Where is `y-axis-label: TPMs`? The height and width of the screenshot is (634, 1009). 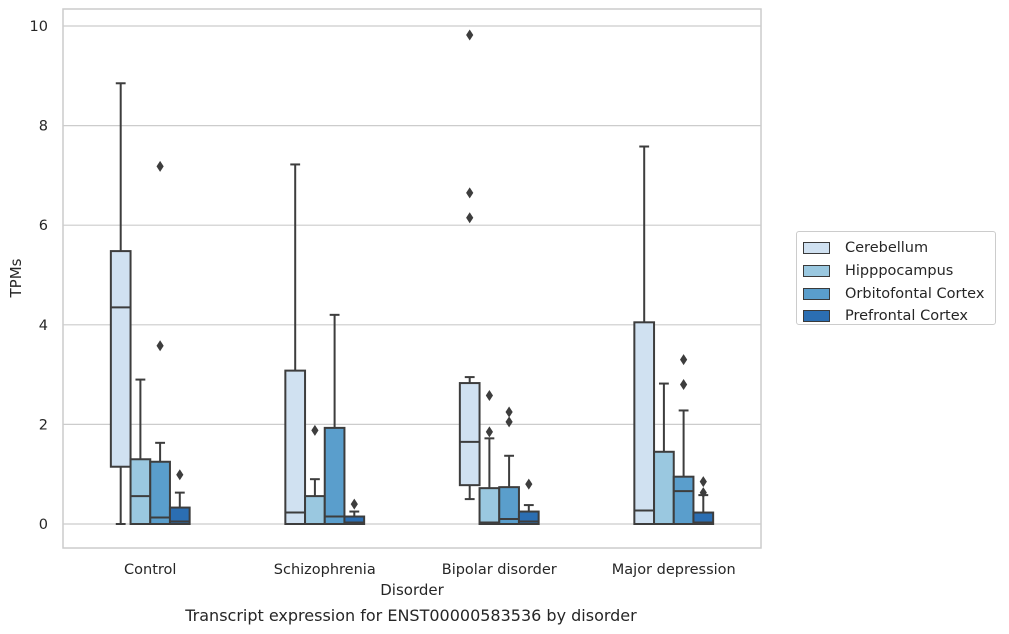 y-axis-label: TPMs is located at coordinates (16, 278).